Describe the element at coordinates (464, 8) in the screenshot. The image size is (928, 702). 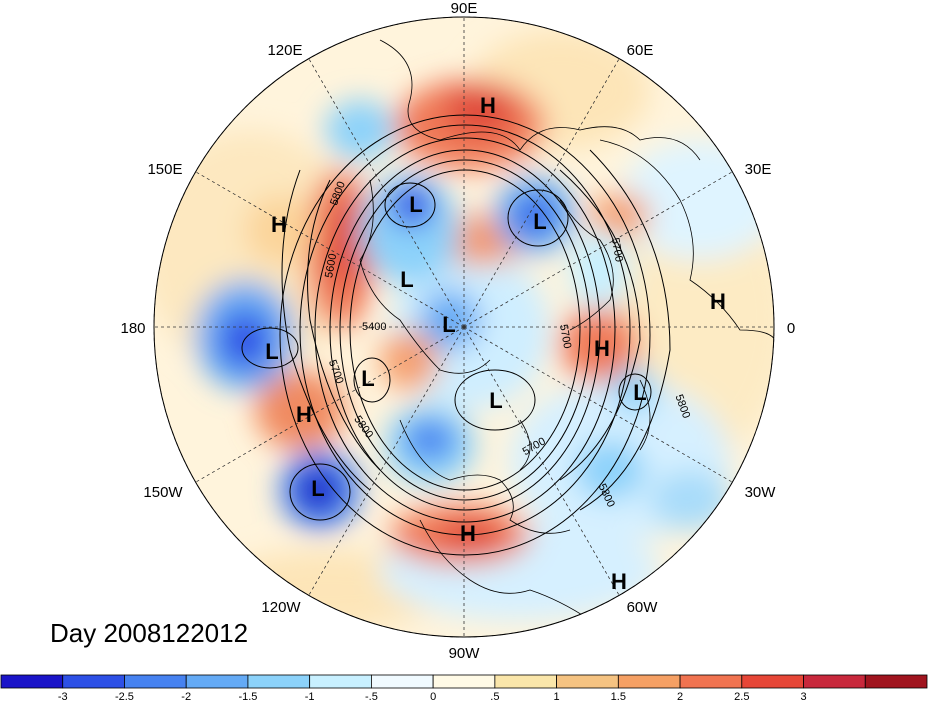
I see `lon-label-90e: 90E` at that location.